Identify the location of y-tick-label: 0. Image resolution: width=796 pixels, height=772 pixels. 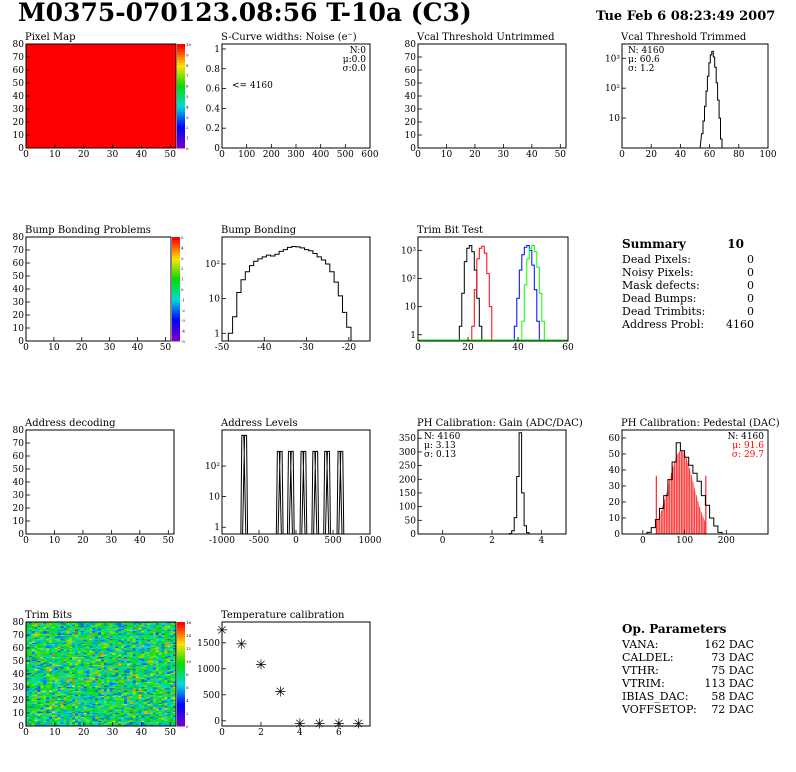
(21, 535).